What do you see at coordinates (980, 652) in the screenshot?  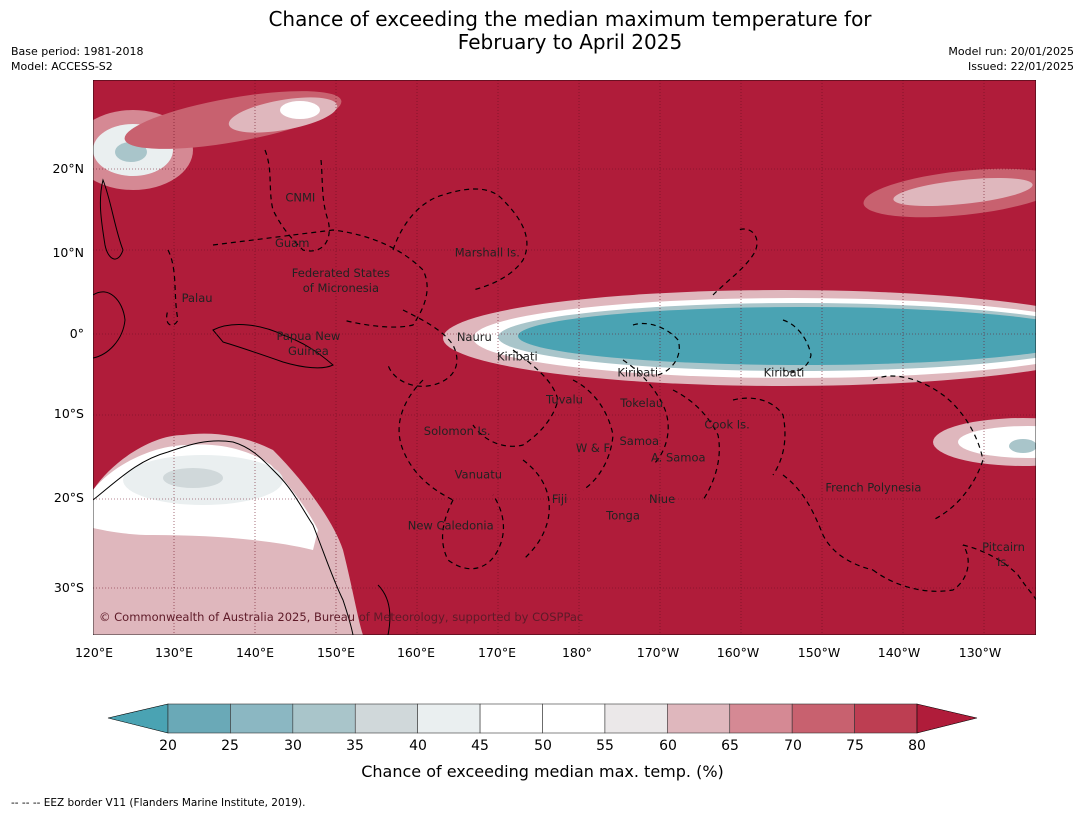 I see `x-tick-130w: 130°W` at bounding box center [980, 652].